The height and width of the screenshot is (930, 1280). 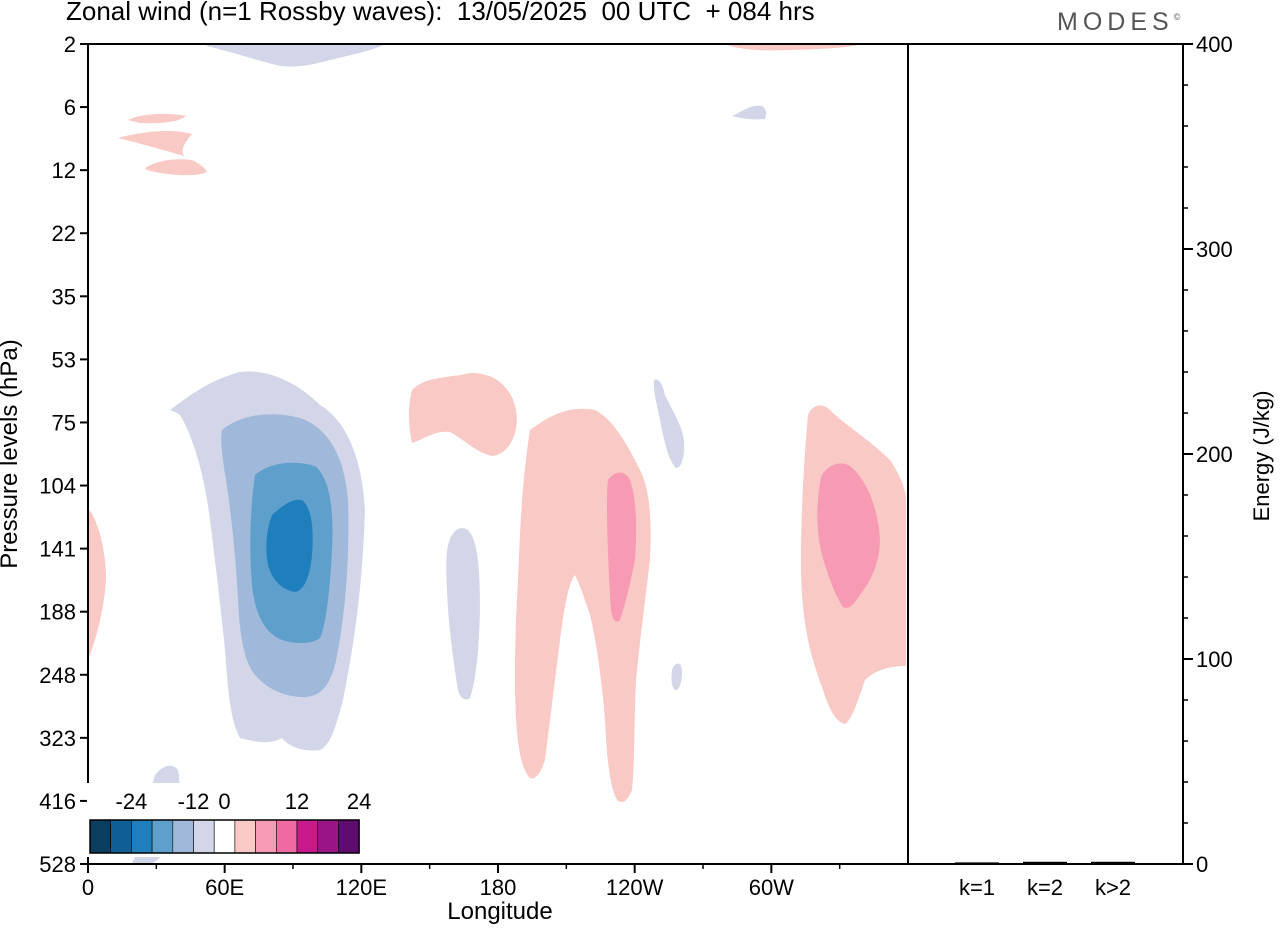 What do you see at coordinates (63, 454) in the screenshot?
I see `y-axis: 2 6 12 22 35 53 75 104 141 188 248 323 416 528` at bounding box center [63, 454].